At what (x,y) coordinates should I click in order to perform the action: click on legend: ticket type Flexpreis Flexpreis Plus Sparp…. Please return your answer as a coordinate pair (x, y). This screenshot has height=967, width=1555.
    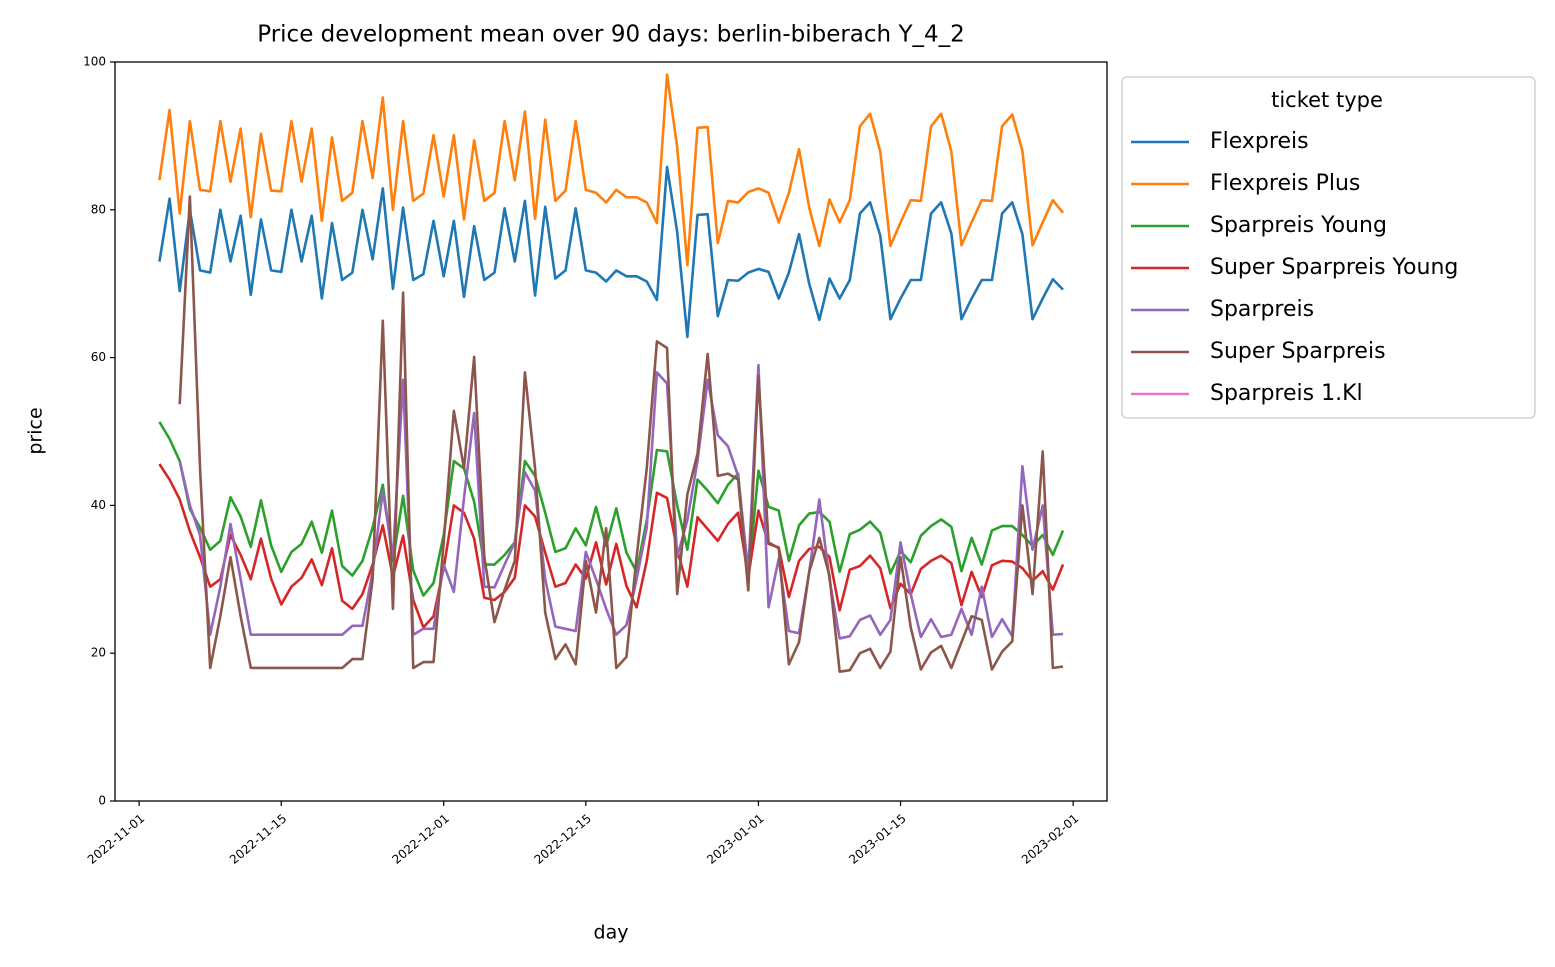
    Looking at the image, I should click on (1328, 247).